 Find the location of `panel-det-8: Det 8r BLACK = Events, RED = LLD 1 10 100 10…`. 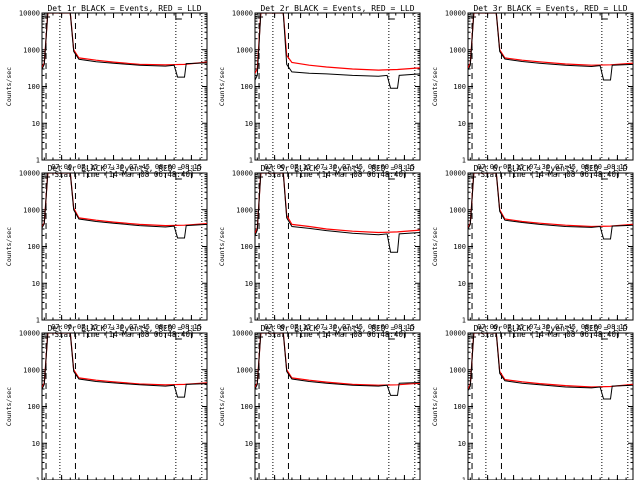

panel-det-8: Det 8r BLACK = Events, RED = LLD 1 10 100 10… is located at coordinates (319, 402).